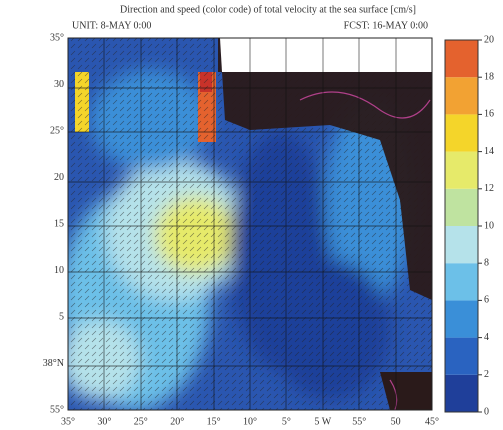  Describe the element at coordinates (386, 25) in the screenshot. I see `forecast-label: FCST: 16-MAY 0:00` at that location.